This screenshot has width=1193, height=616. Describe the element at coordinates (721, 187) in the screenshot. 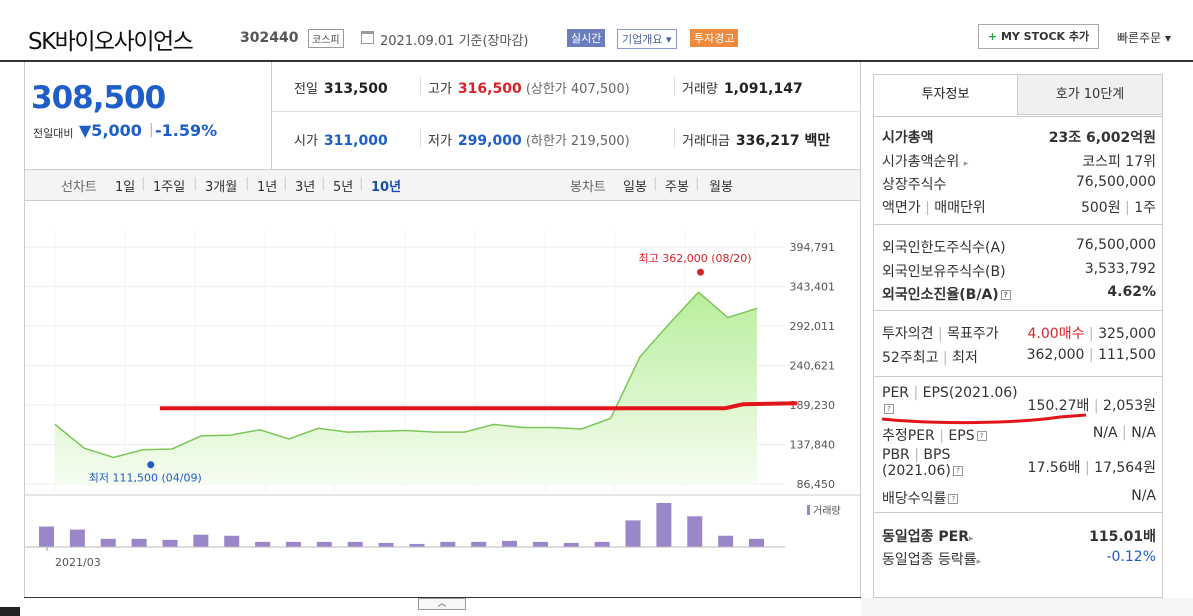

I see `tab-monthly-candle: 월봉` at that location.